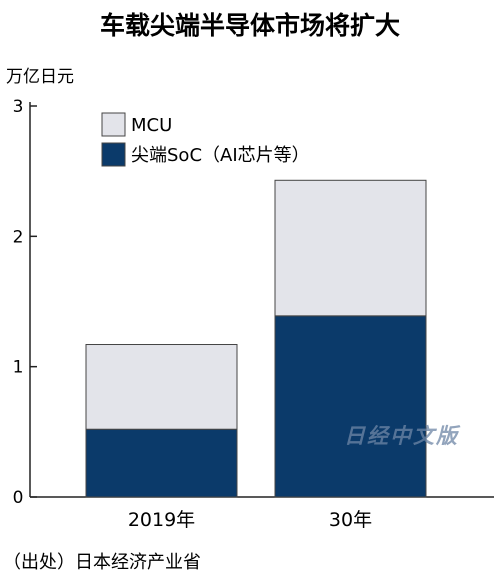 This screenshot has width=500, height=579. Describe the element at coordinates (205, 139) in the screenshot. I see `legend: MCU 尖端SoC（AI芯片等）` at that location.